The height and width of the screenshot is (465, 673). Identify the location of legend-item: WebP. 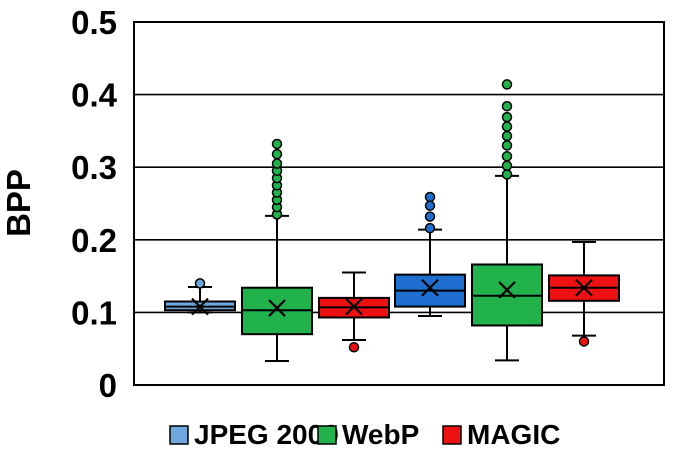
(368, 434).